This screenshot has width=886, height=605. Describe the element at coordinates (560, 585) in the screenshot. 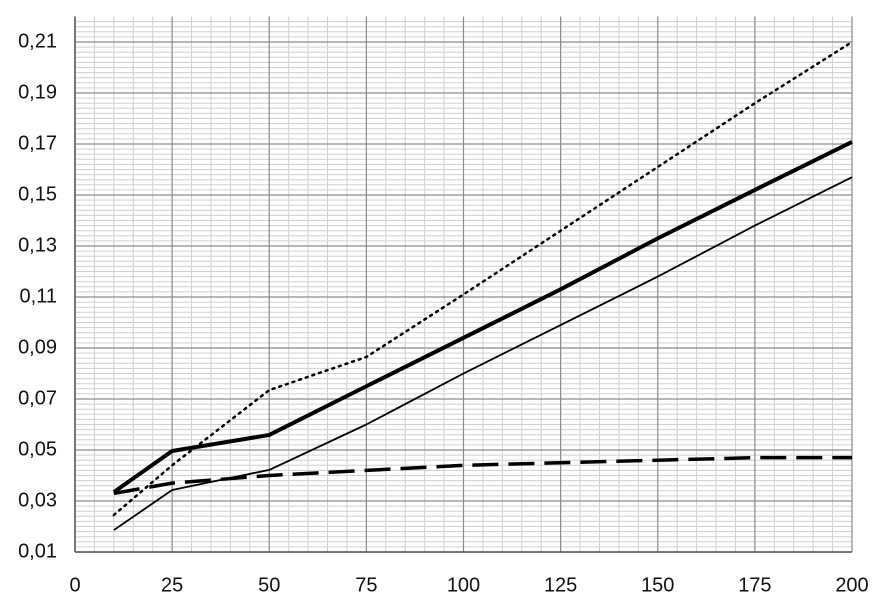

I see `x-tick-label: 125` at that location.